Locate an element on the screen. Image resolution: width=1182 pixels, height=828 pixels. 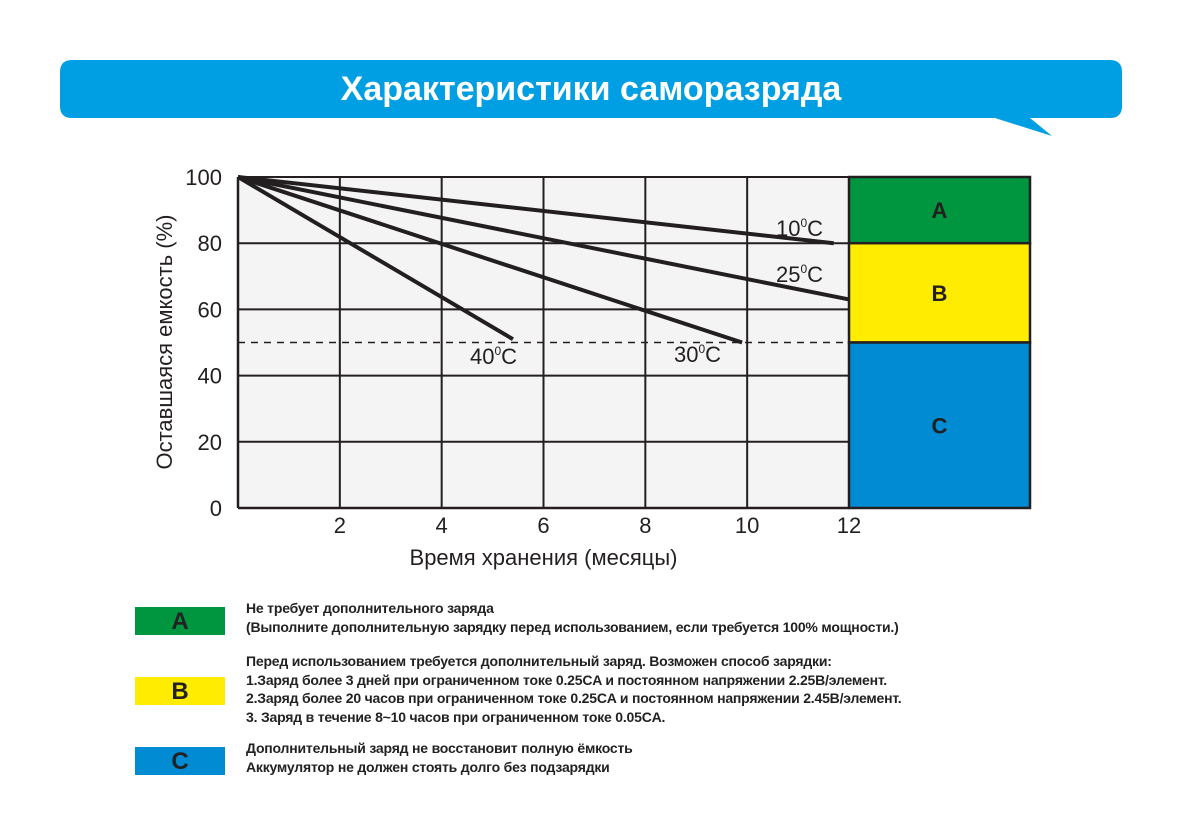
series-line-10c is located at coordinates (535, 210).